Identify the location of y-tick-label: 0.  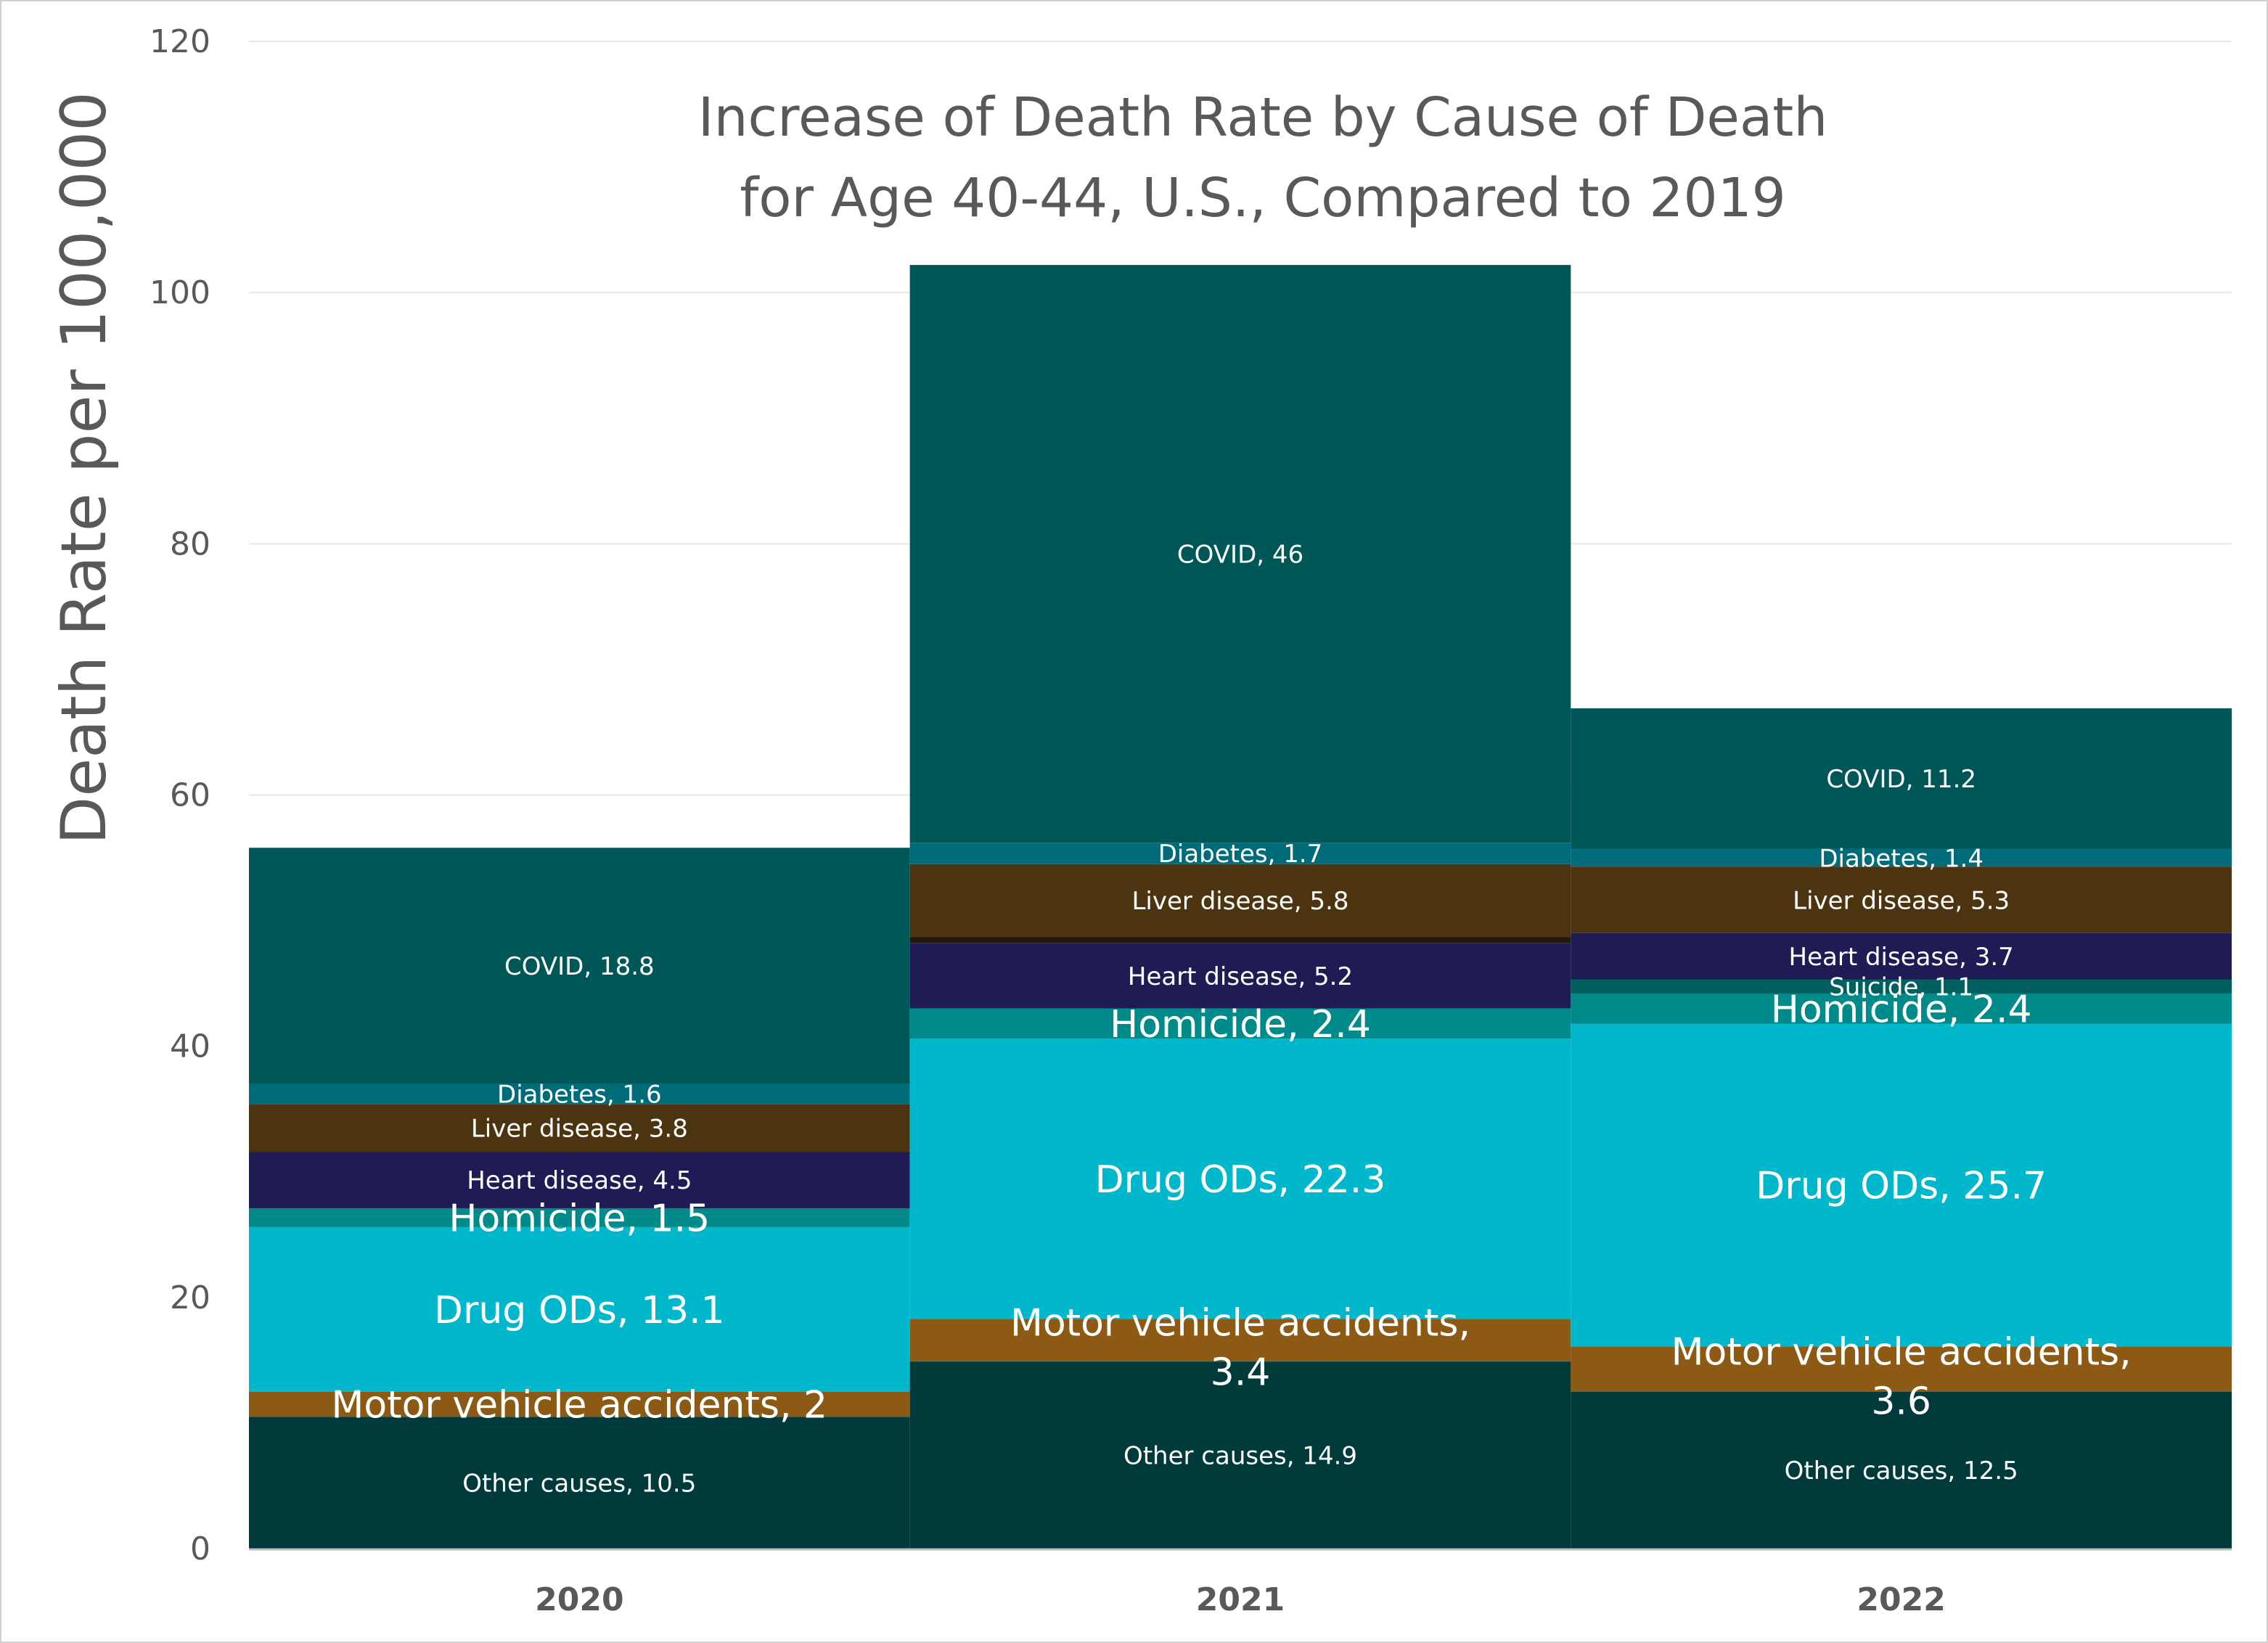
(200, 1550).